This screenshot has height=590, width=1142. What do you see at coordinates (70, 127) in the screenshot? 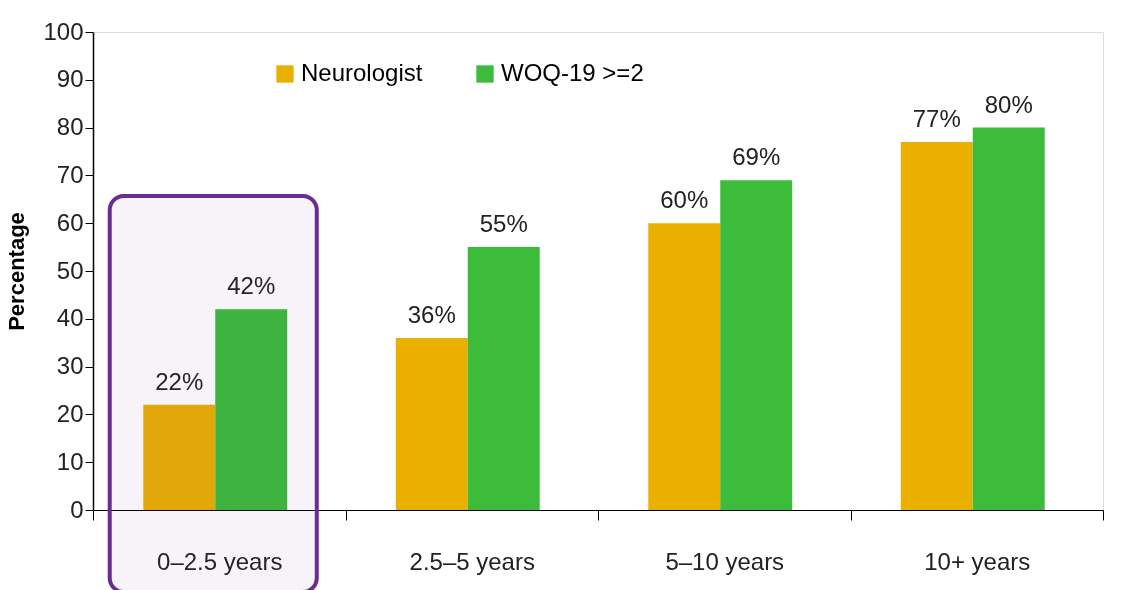
I see `y-tick-label: 80` at bounding box center [70, 127].